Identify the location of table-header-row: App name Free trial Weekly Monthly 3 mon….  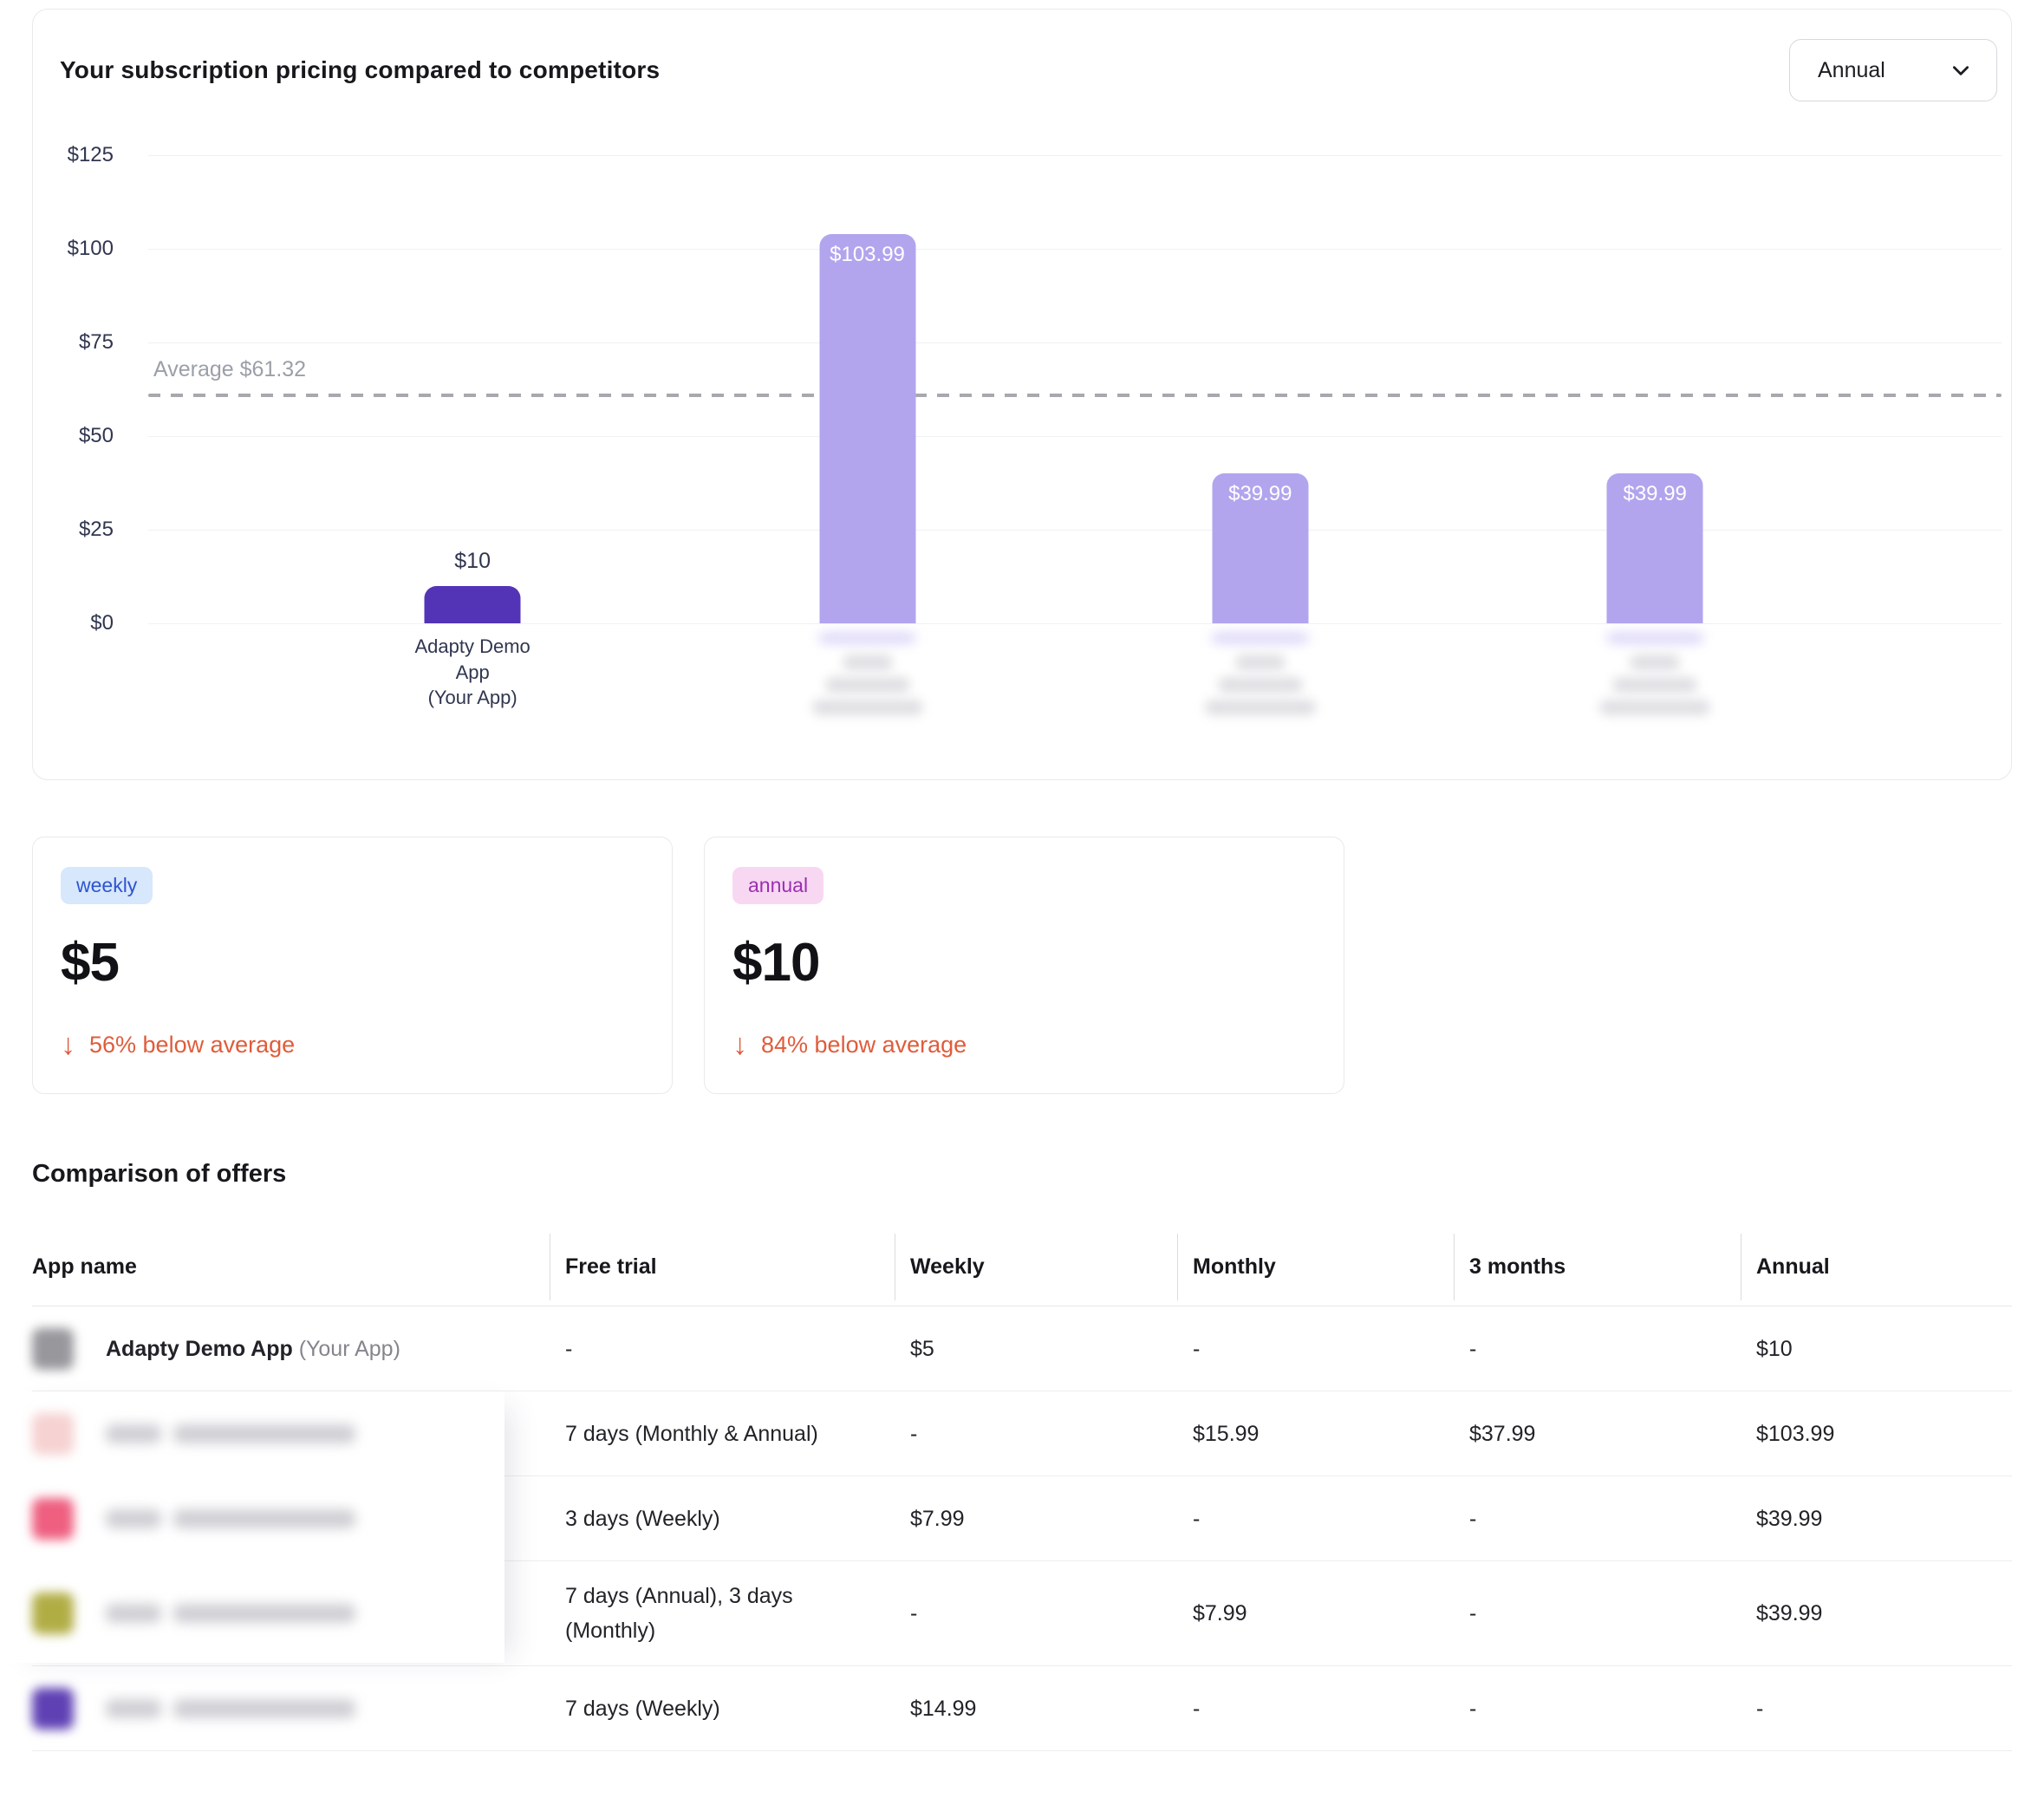
(1022, 1267).